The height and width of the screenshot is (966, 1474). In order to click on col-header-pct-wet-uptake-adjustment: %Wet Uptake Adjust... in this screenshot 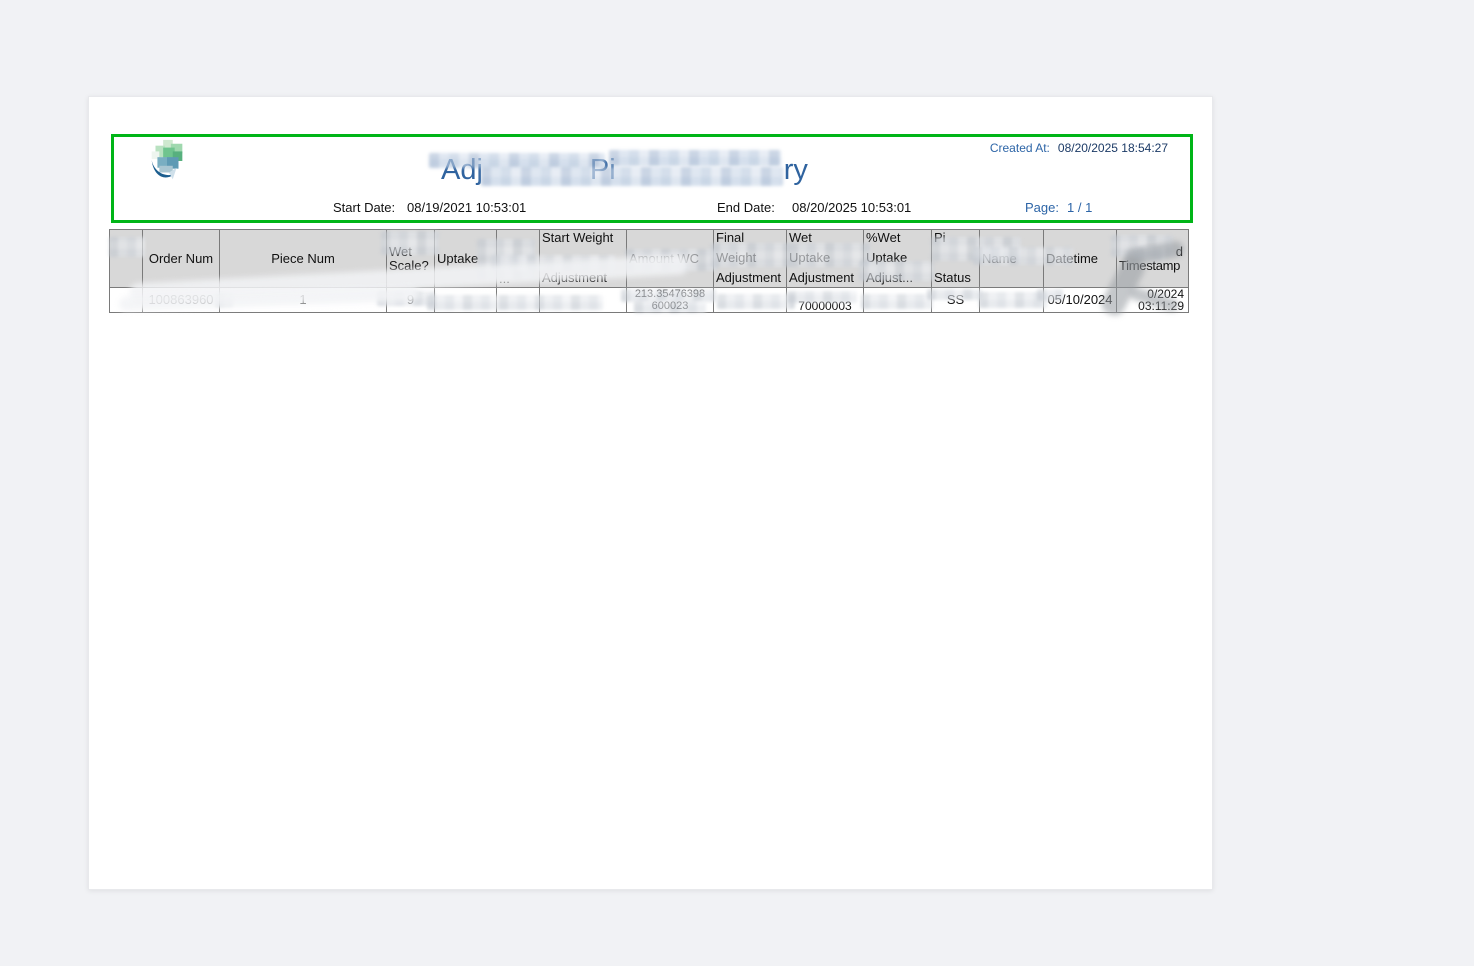, I will do `click(897, 258)`.